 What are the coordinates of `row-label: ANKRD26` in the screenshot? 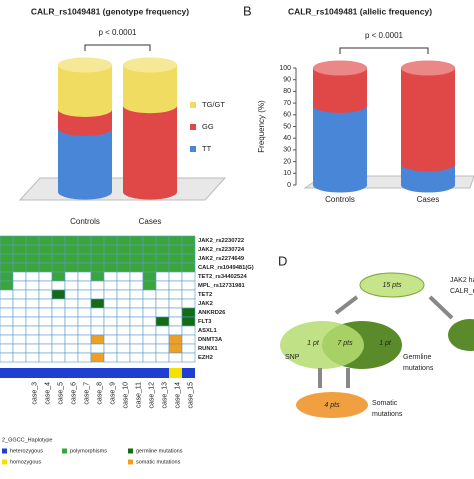 It's located at (212, 313).